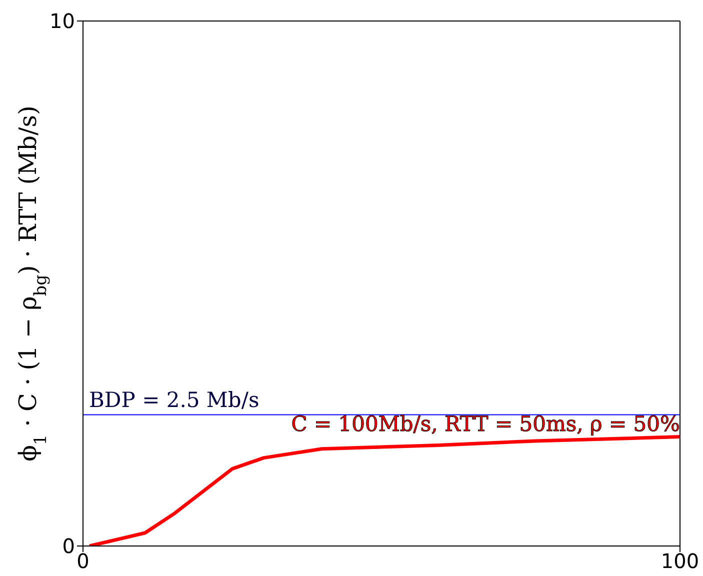 Image resolution: width=703 pixels, height=576 pixels. I want to click on x-tick-label: 100, so click(680, 561).